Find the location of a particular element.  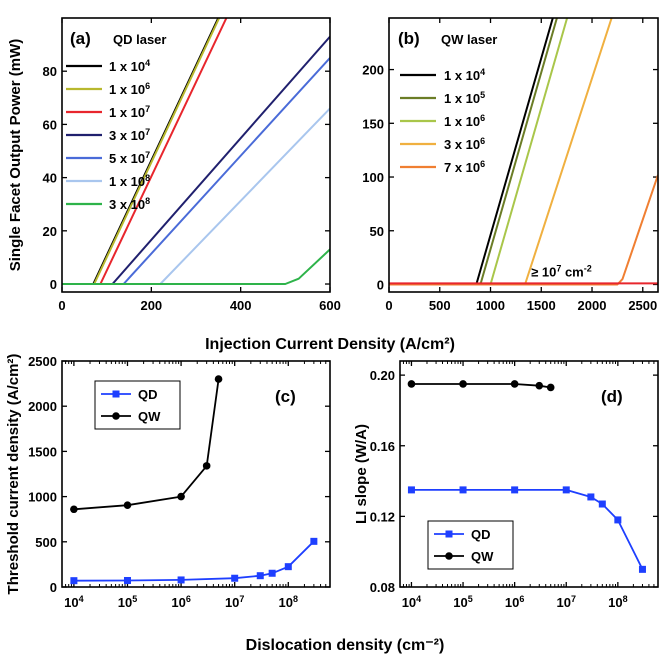

legend-label: 1 x 10⁵ is located at coordinates (464, 98).